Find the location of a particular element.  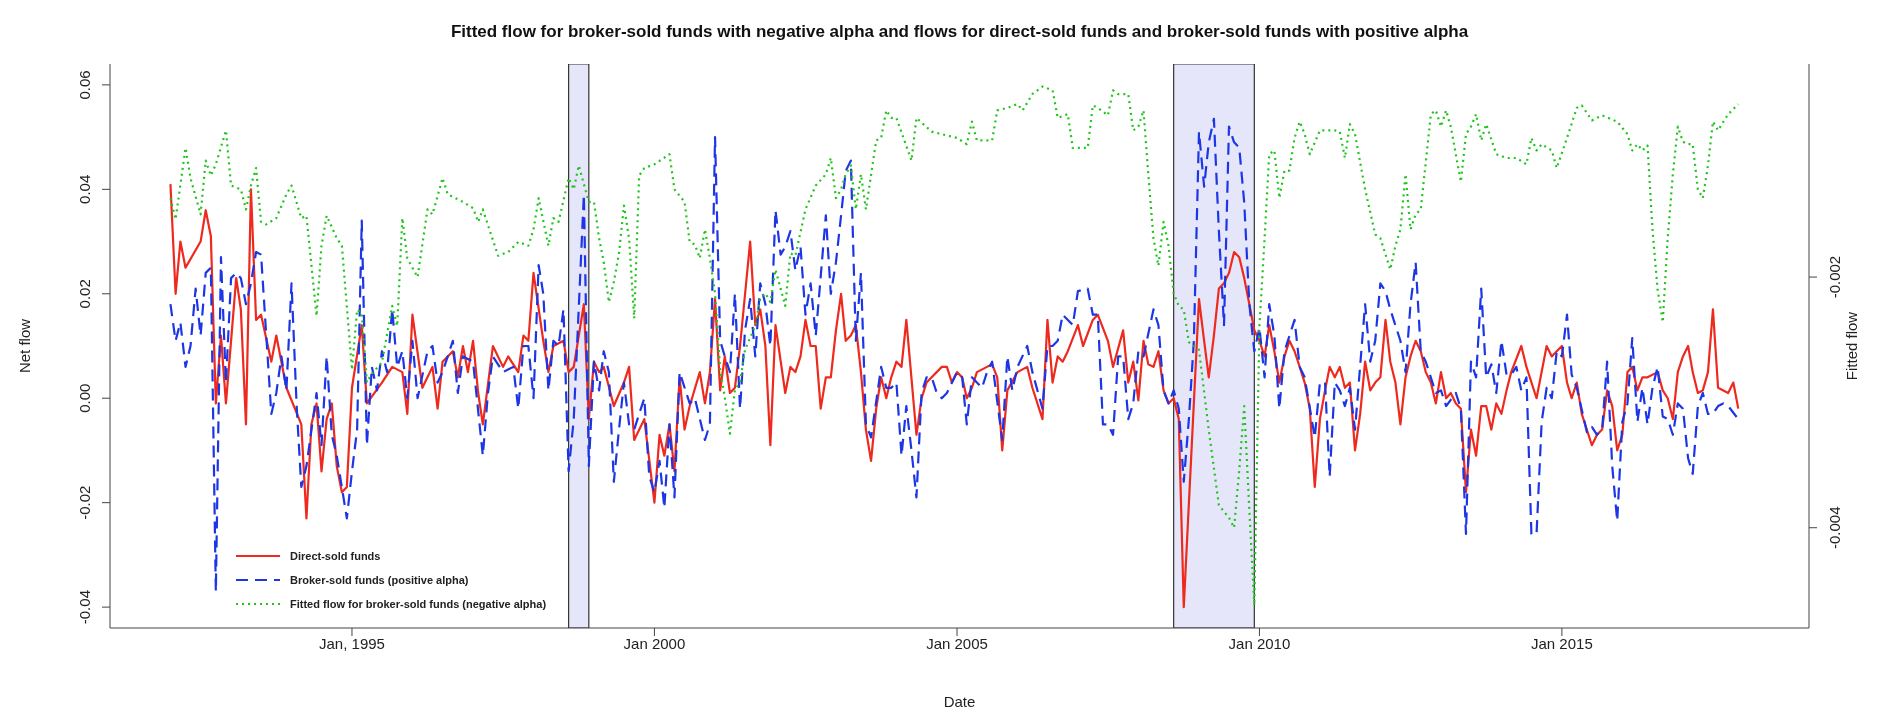

y2-axis-title: Fitted flow is located at coordinates (1851, 346).